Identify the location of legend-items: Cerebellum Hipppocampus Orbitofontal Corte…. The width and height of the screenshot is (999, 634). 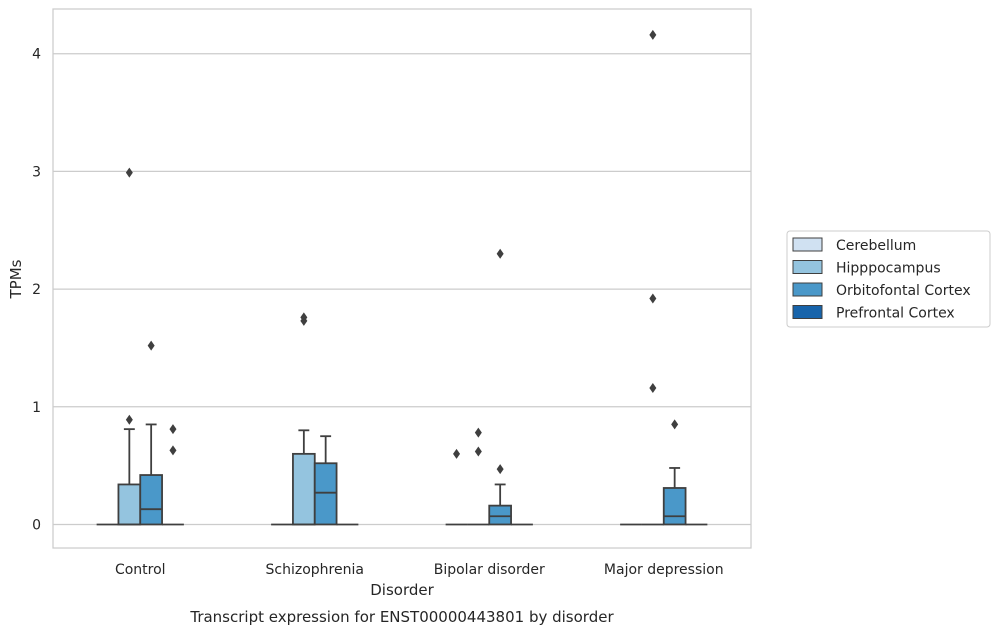
(881, 279).